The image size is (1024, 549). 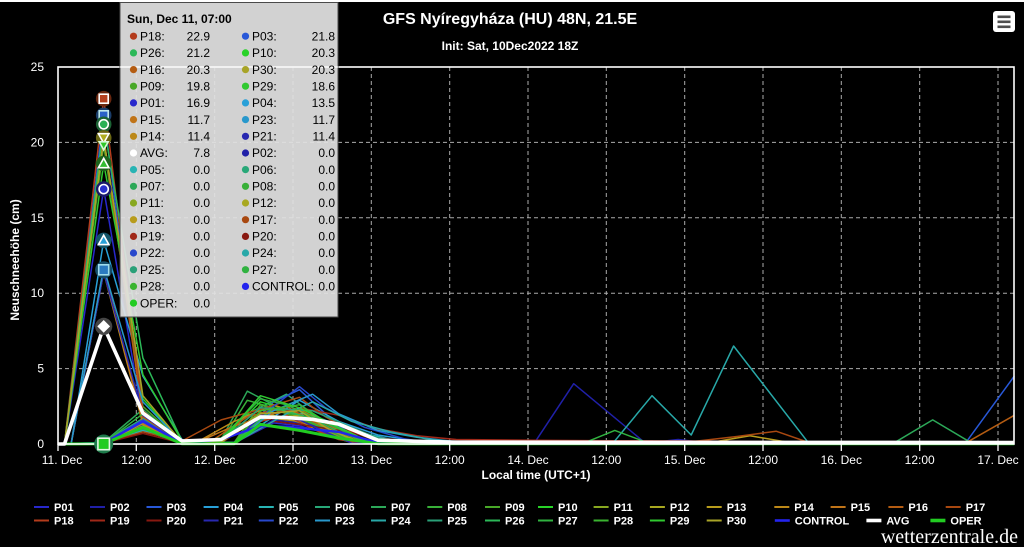 I want to click on svg-text: P17, so click(x=976, y=508).